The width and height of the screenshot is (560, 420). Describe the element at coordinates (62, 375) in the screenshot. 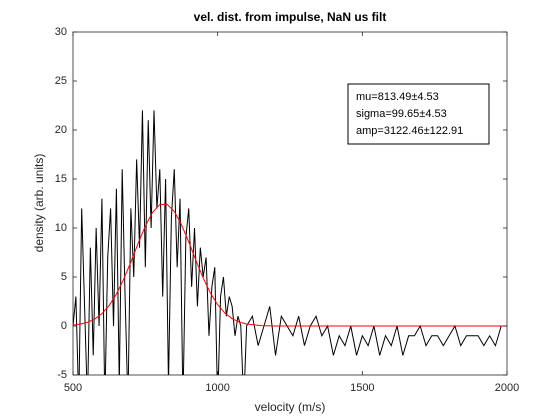

I see `y-tick-label: -5` at that location.